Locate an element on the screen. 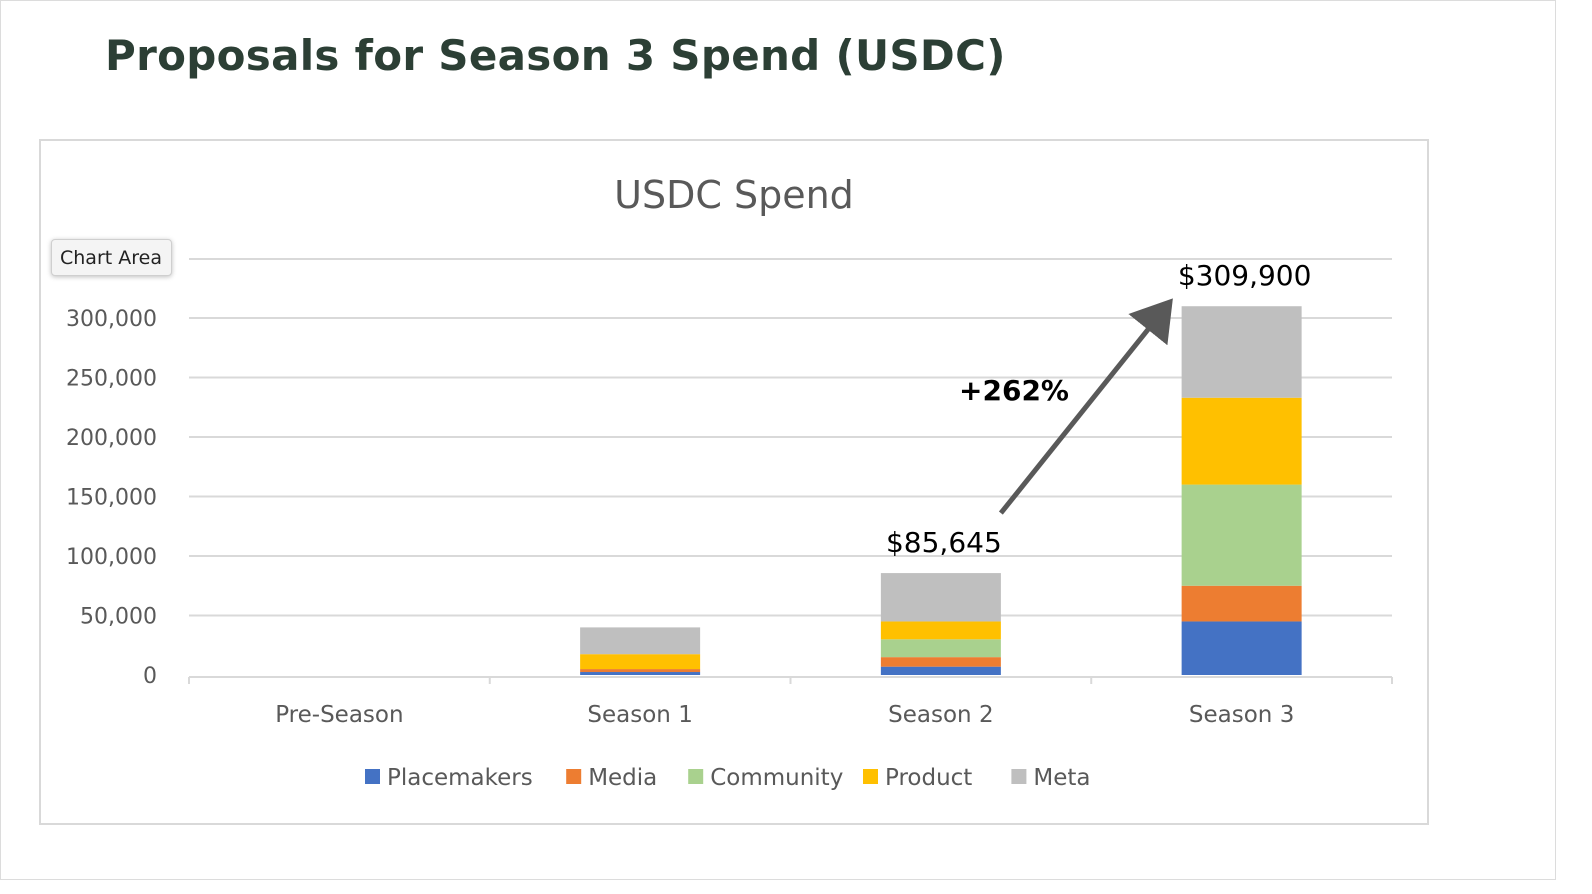  legend-swatch-media is located at coordinates (574, 776).